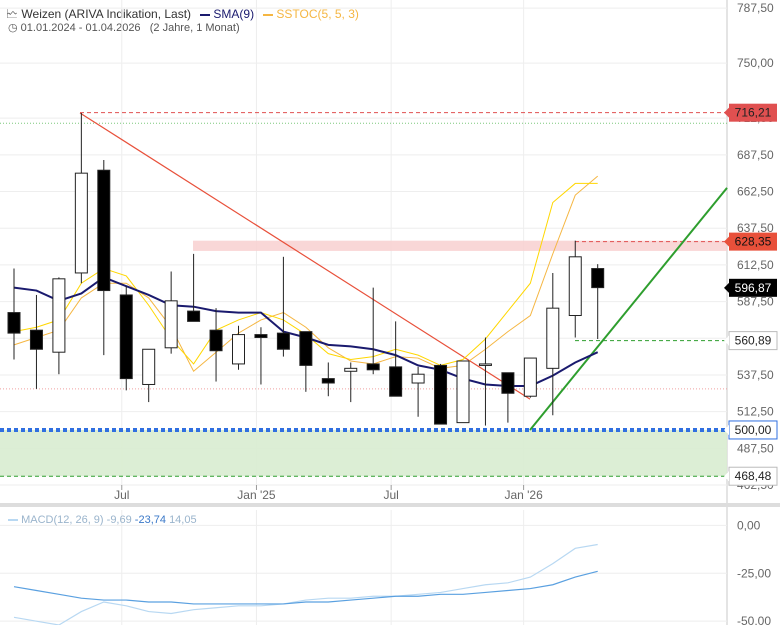 This screenshot has width=780, height=625. I want to click on macd-line, so click(305, 584).